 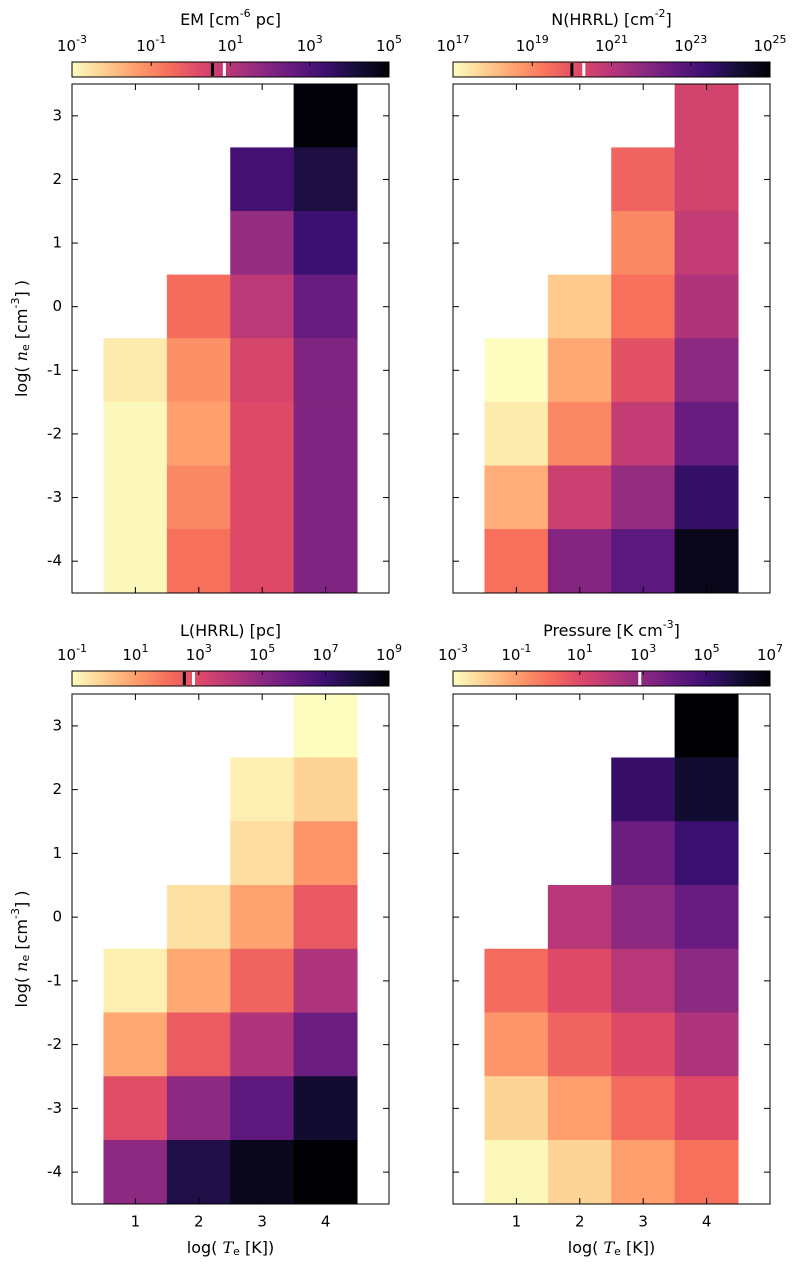 I want to click on panel-title-part: L(HRRL) [pc], so click(x=230, y=630).